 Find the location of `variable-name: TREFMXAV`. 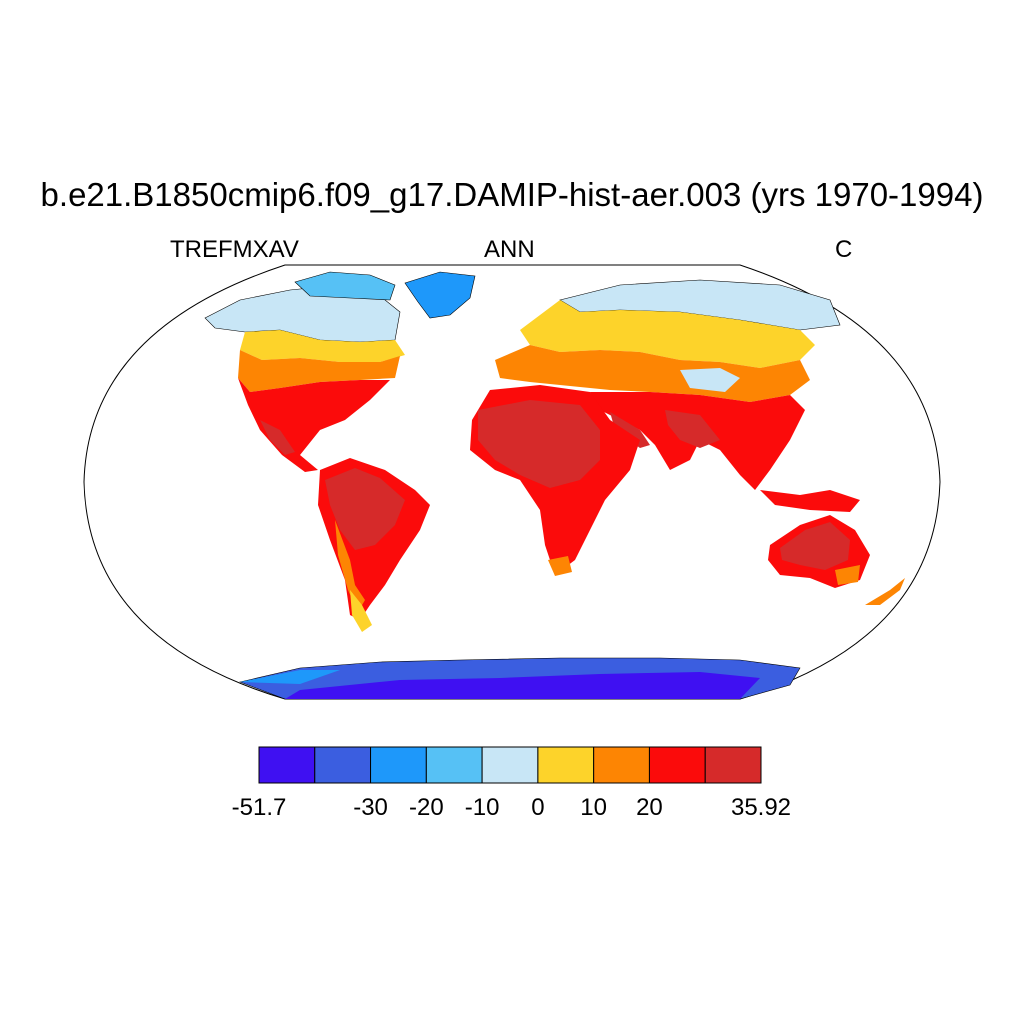

variable-name: TREFMXAV is located at coordinates (234, 249).